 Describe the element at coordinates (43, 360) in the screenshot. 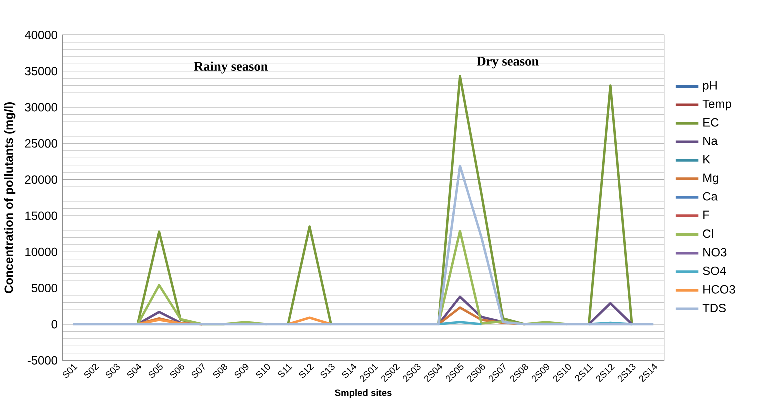

I see `y-tick-label: -5000` at that location.